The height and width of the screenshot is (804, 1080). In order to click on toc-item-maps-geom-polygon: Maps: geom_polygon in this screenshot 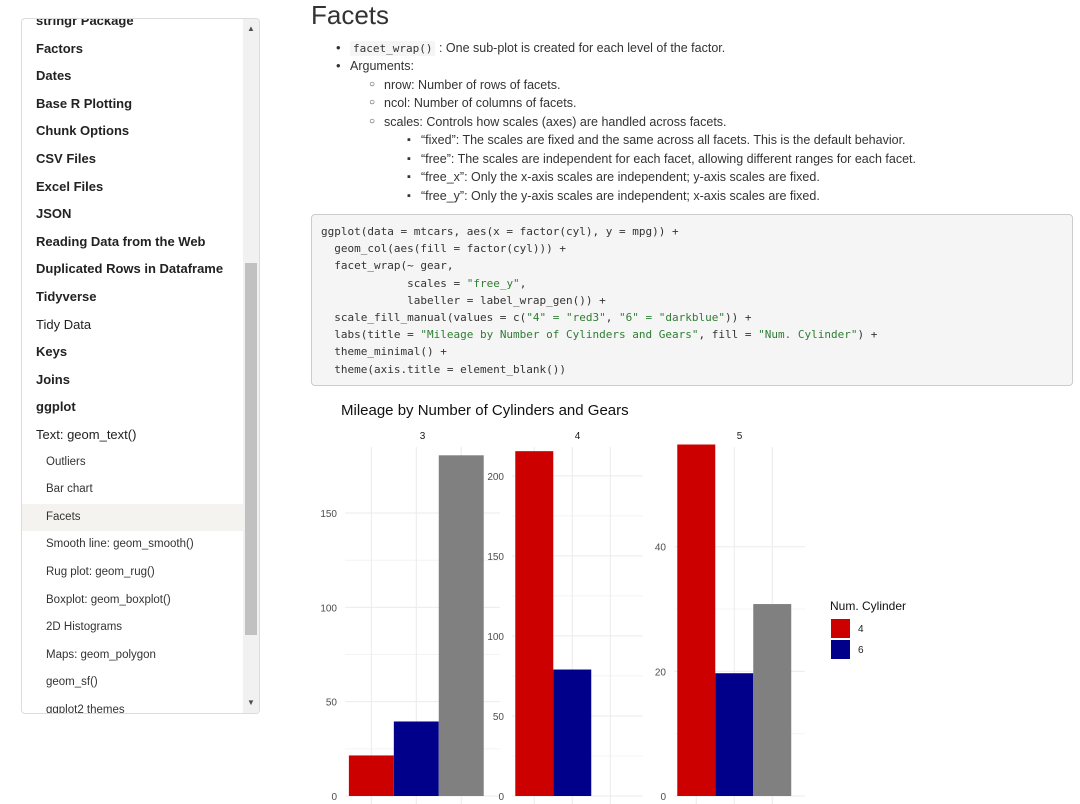, I will do `click(101, 654)`.